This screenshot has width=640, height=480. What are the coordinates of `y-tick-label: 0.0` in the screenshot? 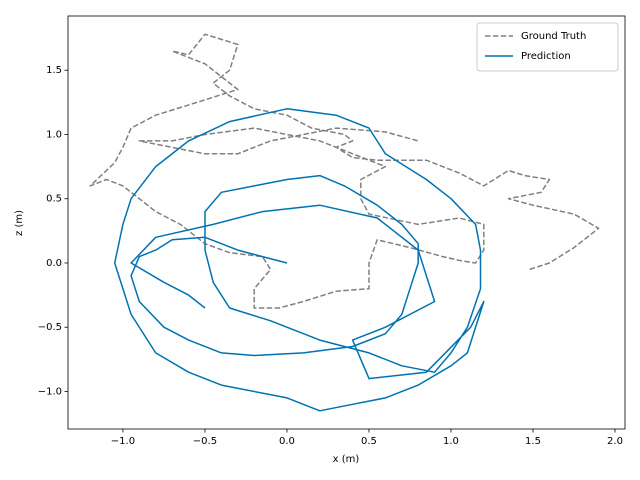 It's located at (54, 263).